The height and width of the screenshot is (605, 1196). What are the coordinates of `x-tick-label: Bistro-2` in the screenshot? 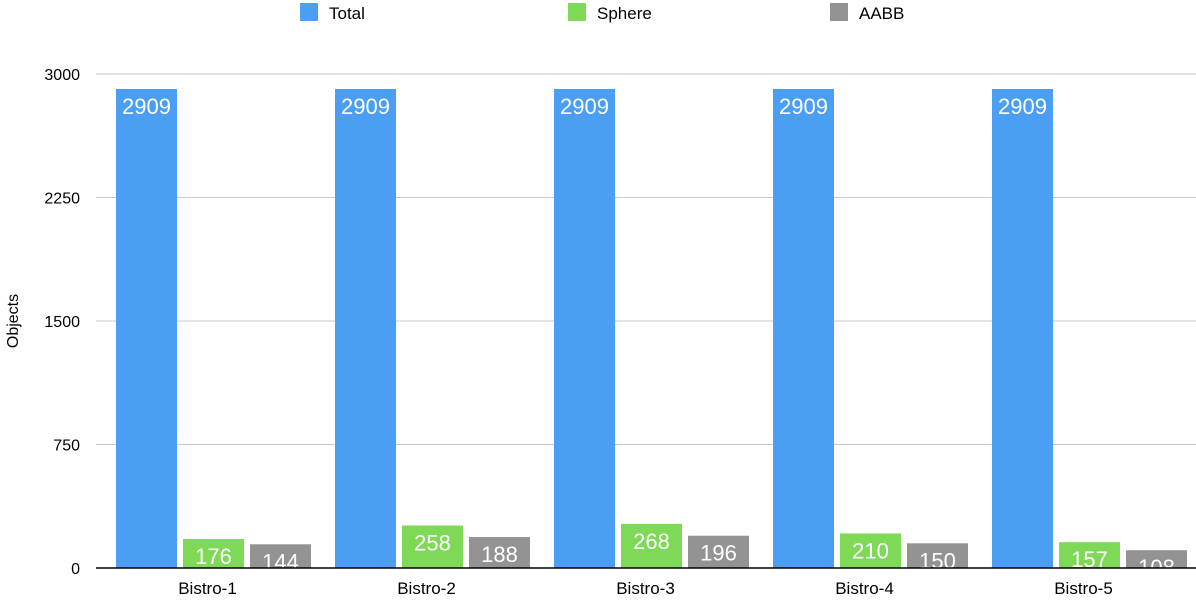 It's located at (426, 588).